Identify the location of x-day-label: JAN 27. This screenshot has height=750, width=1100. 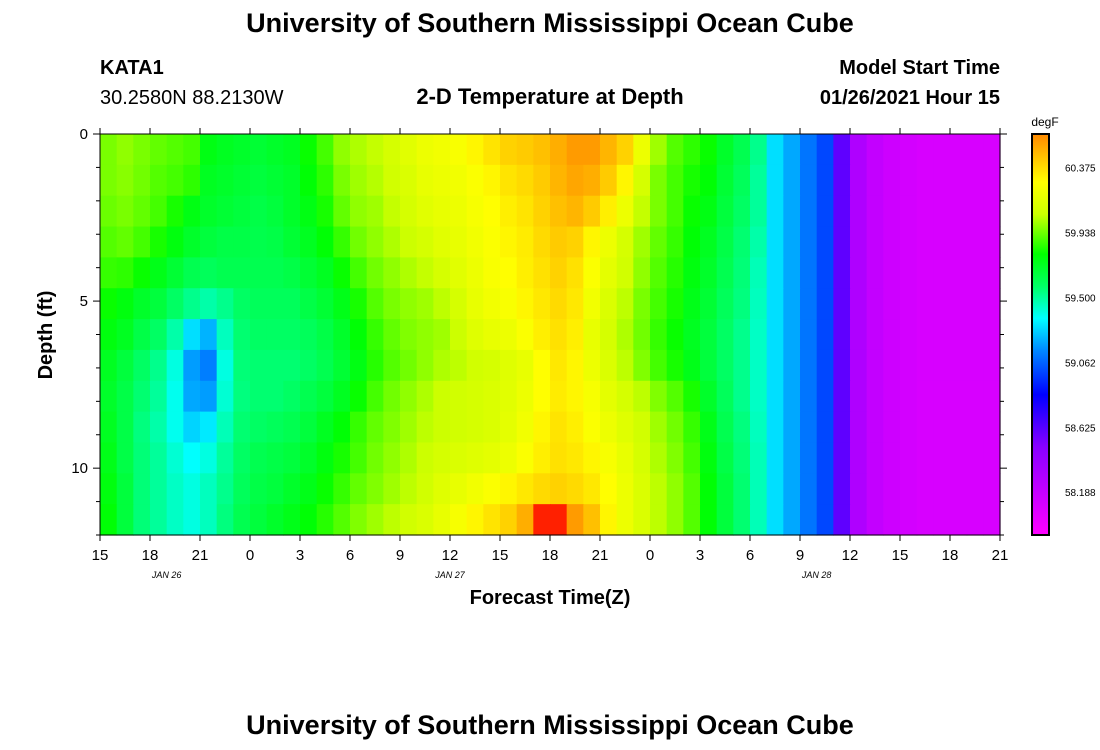
(450, 575).